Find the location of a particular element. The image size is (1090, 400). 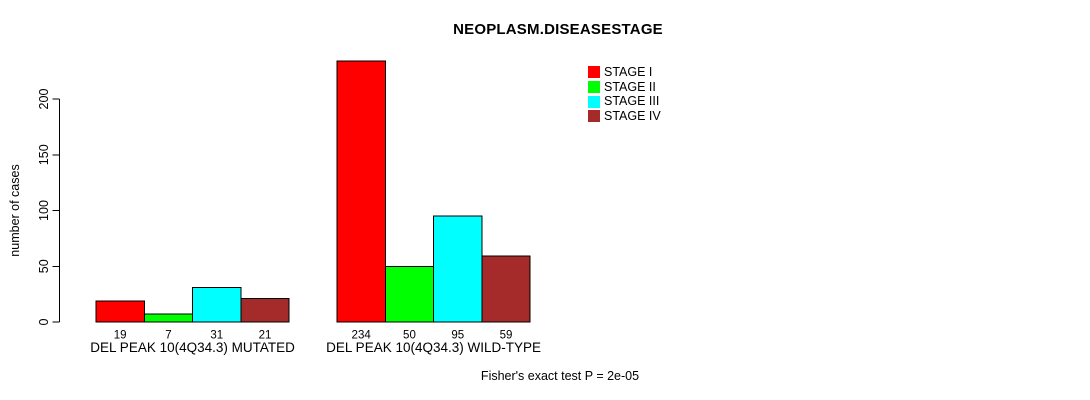

bar-count-label: 50 is located at coordinates (409, 336).